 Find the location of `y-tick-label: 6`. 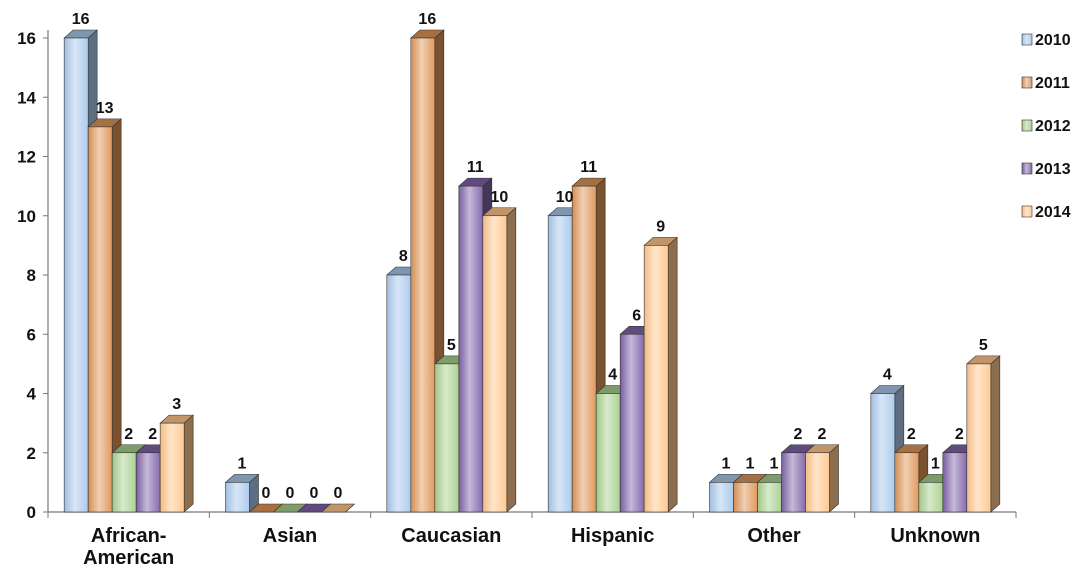

y-tick-label: 6 is located at coordinates (31, 334).